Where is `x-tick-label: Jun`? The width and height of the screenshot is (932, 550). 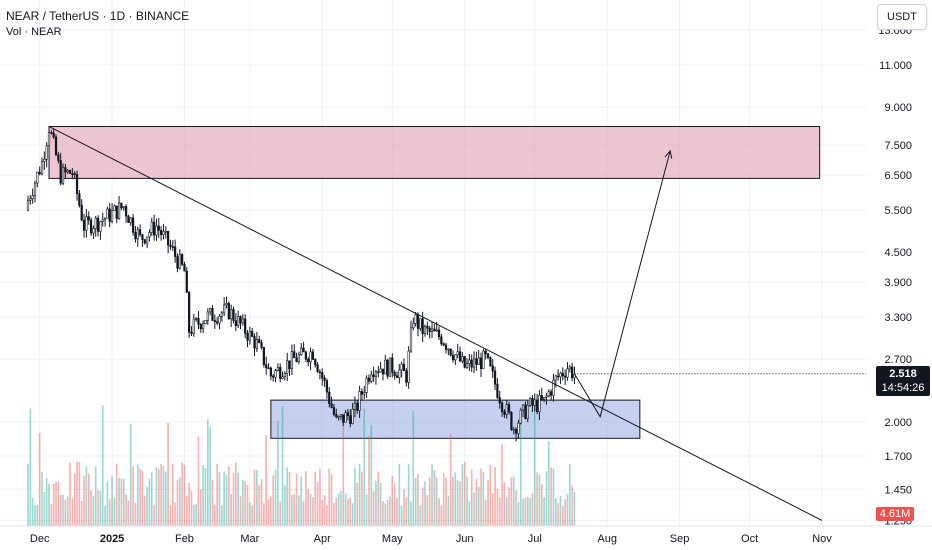
x-tick-label: Jun is located at coordinates (465, 539).